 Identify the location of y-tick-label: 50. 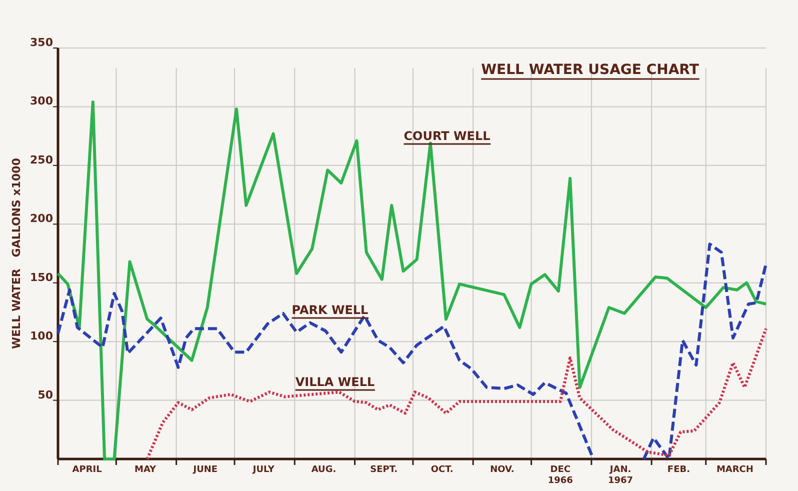
(46, 395).